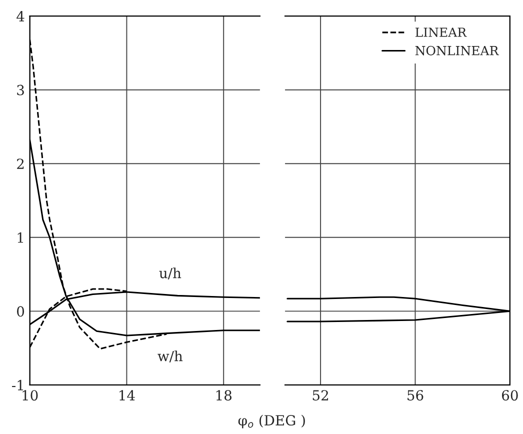 The image size is (523, 434). What do you see at coordinates (30, 395) in the screenshot?
I see `x-tick-label: 10` at bounding box center [30, 395].